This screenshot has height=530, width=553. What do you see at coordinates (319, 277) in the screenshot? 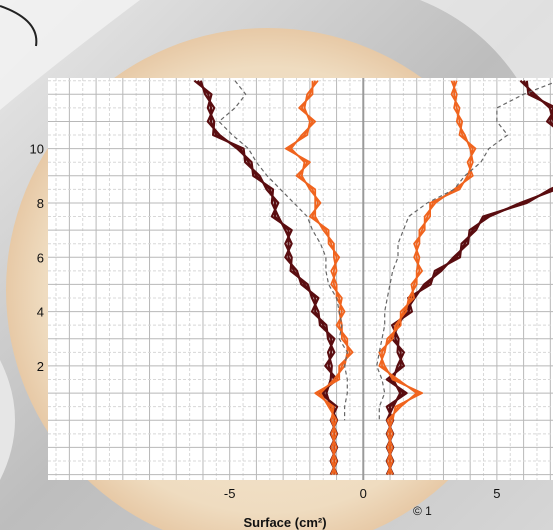
I see `series-line-orange-left` at bounding box center [319, 277].